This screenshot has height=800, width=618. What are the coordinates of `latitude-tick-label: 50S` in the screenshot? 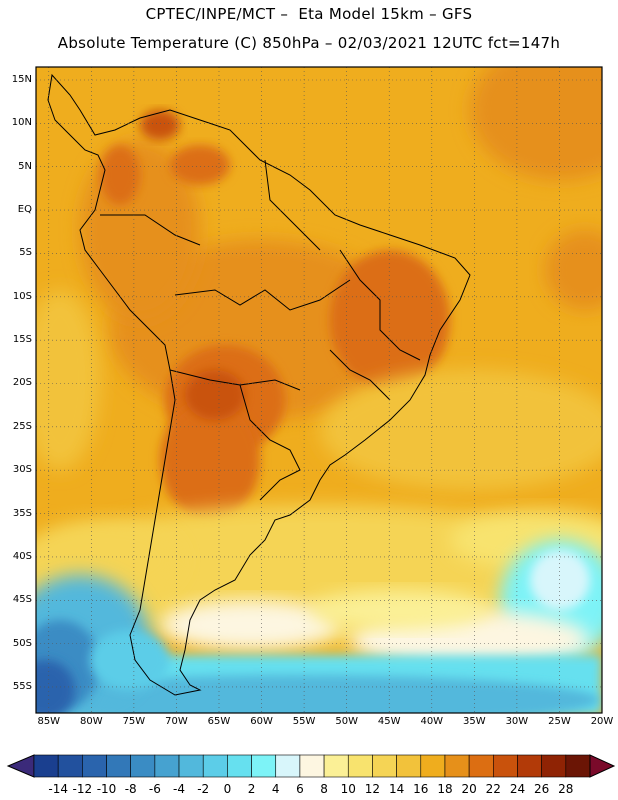 It's located at (22, 643).